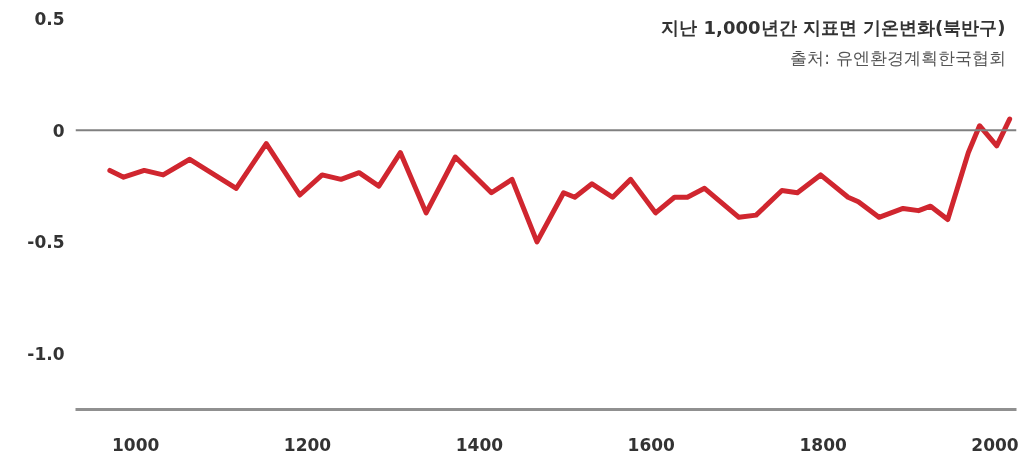 Image resolution: width=1024 pixels, height=459 pixels. Describe the element at coordinates (479, 444) in the screenshot. I see `x-tick-label: 1400` at that location.